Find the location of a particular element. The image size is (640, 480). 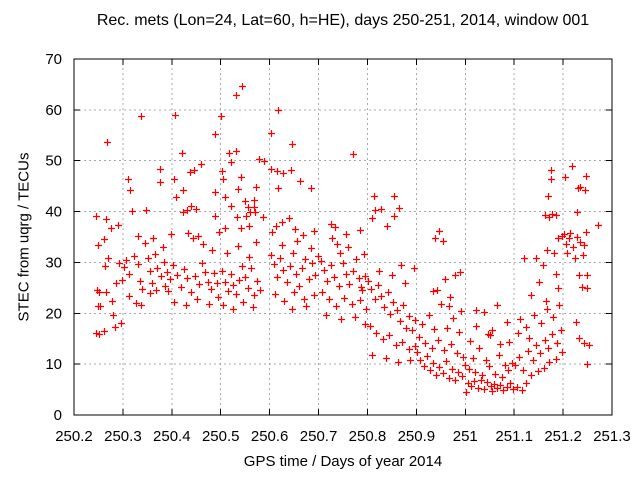

x-tick-label: 250.3 is located at coordinates (123, 436).